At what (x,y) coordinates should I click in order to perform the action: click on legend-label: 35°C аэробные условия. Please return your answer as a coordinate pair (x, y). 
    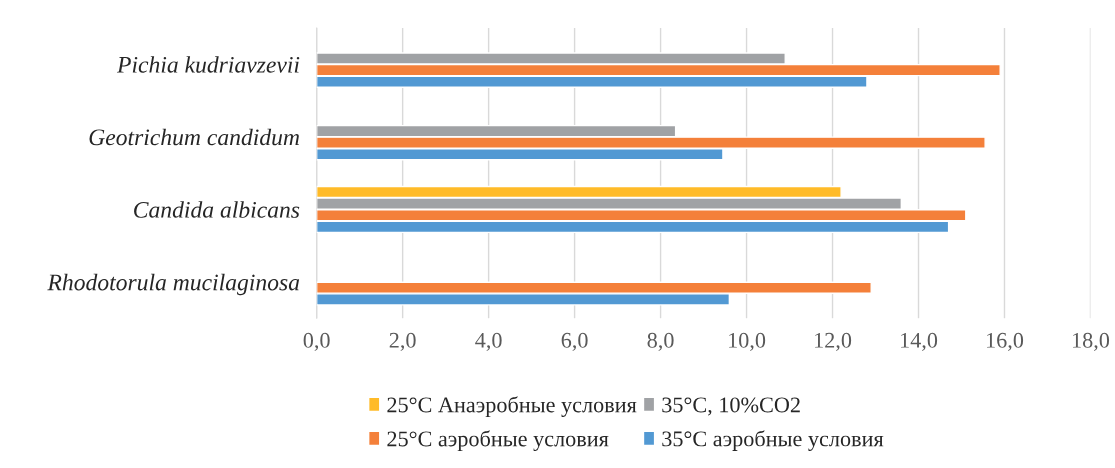
    Looking at the image, I should click on (773, 440).